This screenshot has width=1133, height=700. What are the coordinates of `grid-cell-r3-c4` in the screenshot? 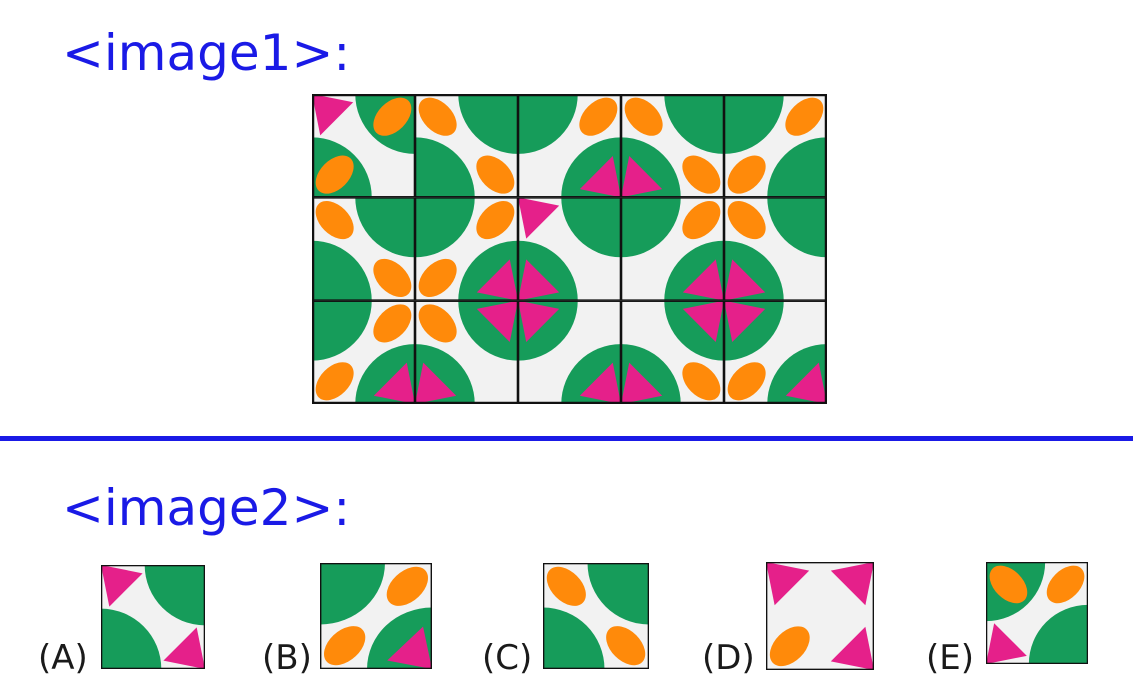 It's located at (672, 352).